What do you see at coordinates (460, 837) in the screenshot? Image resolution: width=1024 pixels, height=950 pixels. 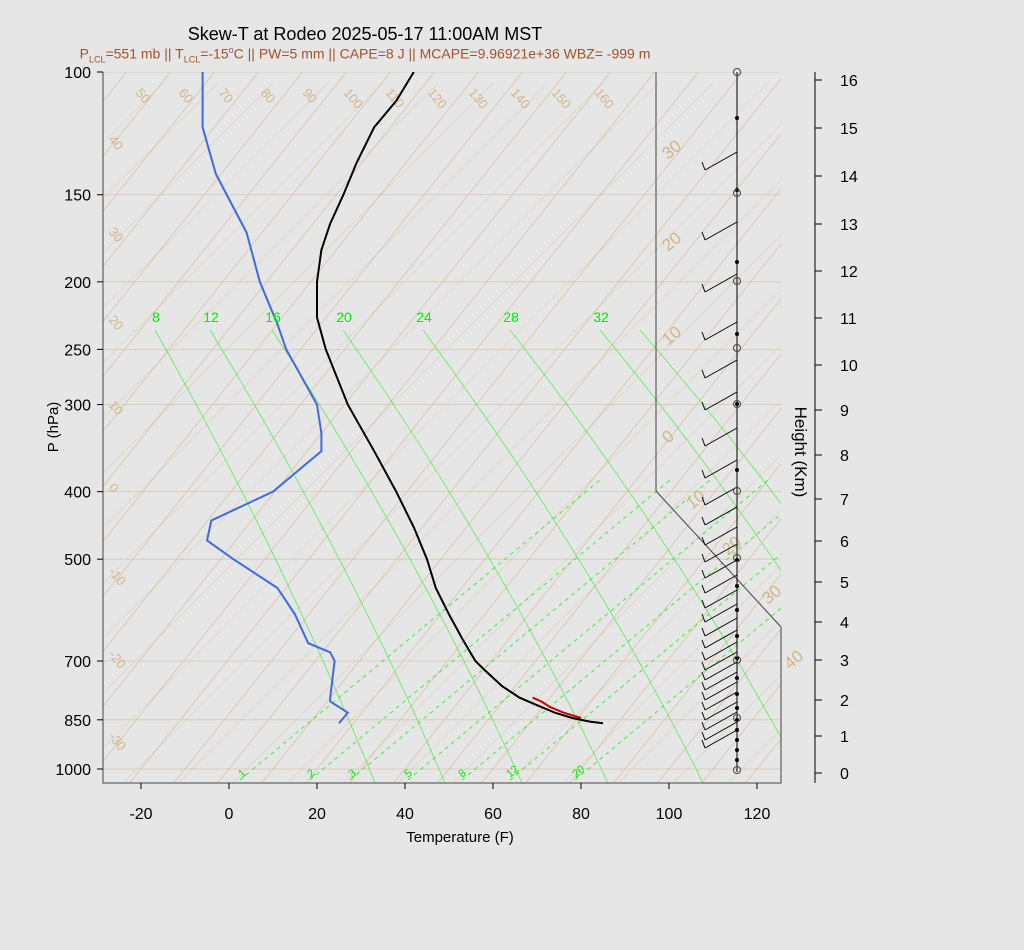 I see `x-axis-label: Temperature (F)` at bounding box center [460, 837].